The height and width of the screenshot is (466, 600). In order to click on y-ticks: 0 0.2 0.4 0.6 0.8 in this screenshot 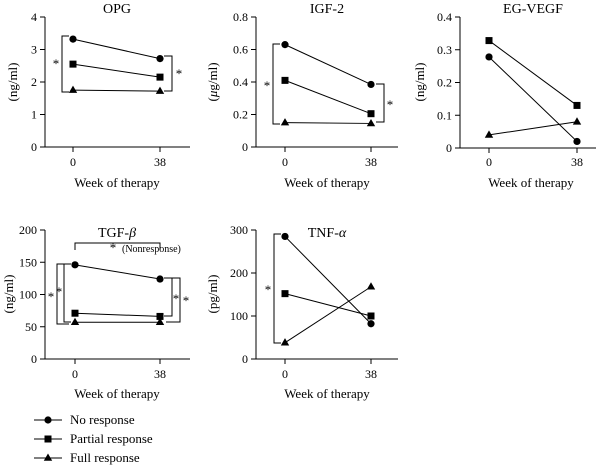, I will do `click(244, 82)`.